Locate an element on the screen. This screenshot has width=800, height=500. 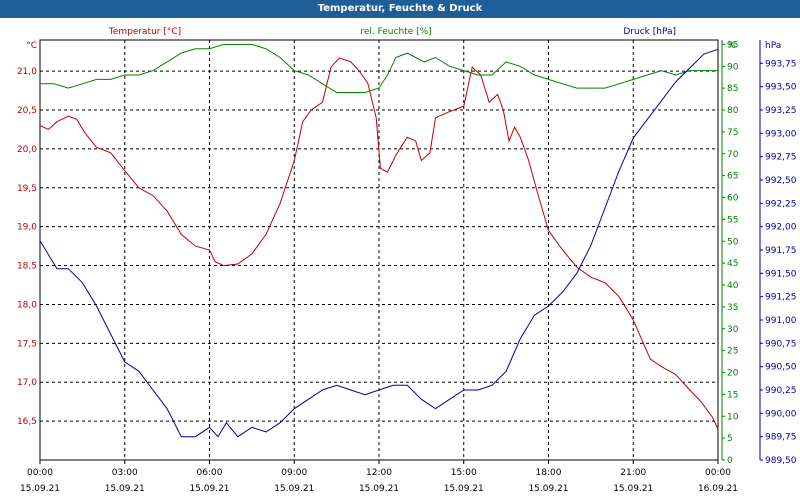
humidity-tick-label: 10 is located at coordinates (733, 417).